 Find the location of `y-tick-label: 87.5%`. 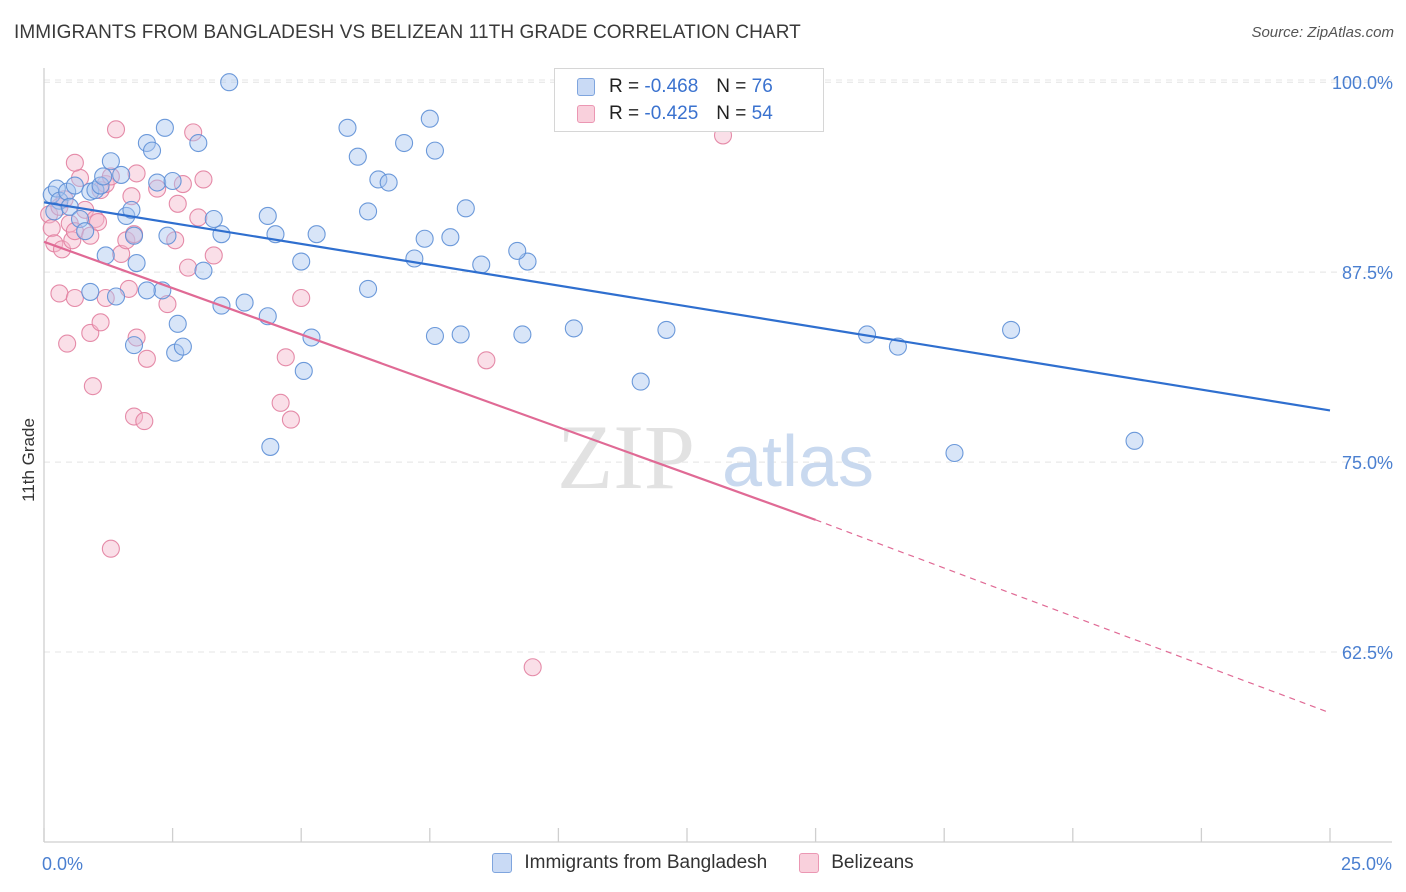

y-tick-label: 87.5% is located at coordinates (1367, 273).